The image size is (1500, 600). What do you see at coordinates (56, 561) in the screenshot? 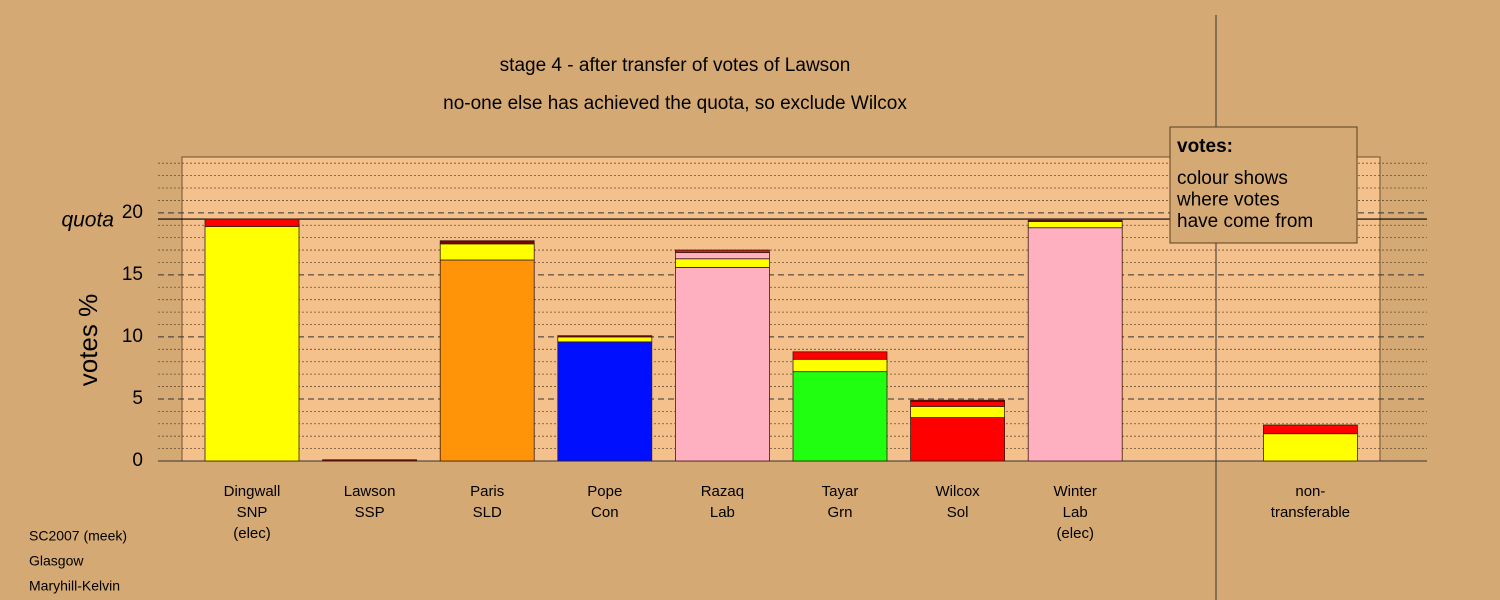
I see `footer-text: Glasgow` at bounding box center [56, 561].